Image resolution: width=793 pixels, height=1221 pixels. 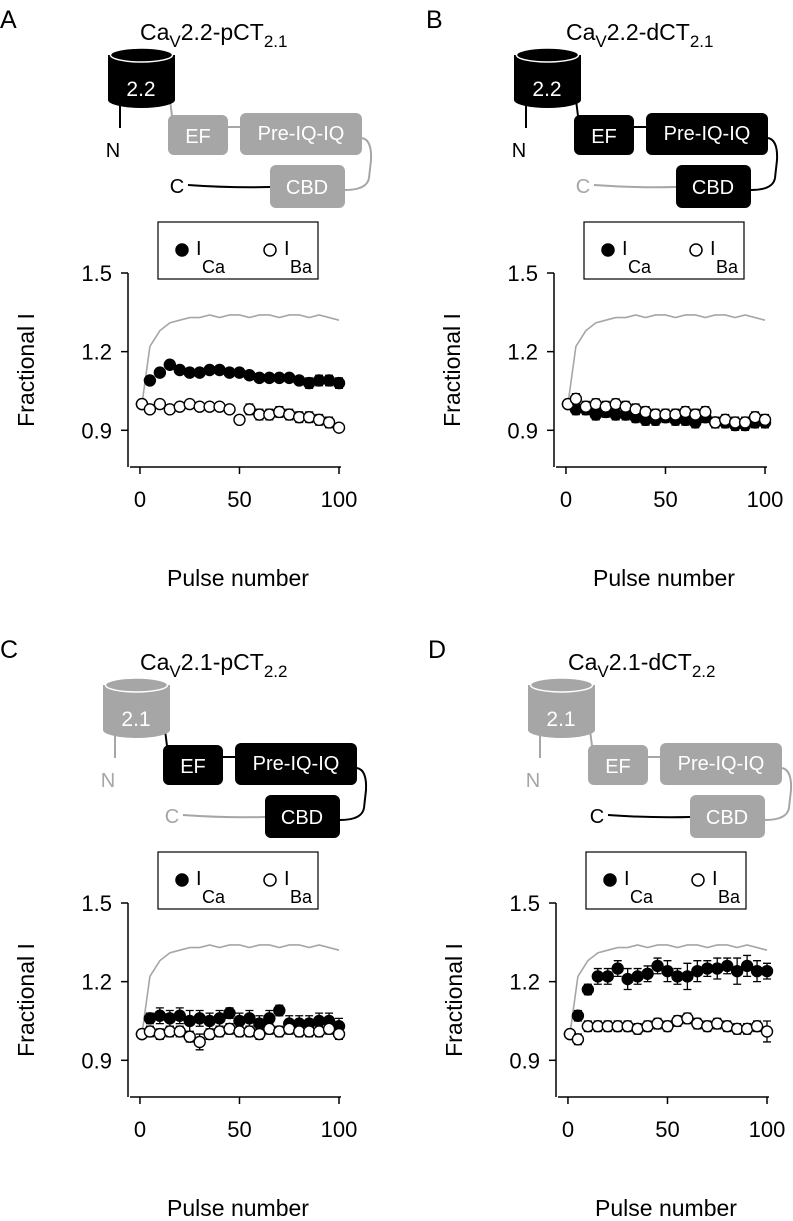 I want to click on title-part: V, so click(x=603, y=671).